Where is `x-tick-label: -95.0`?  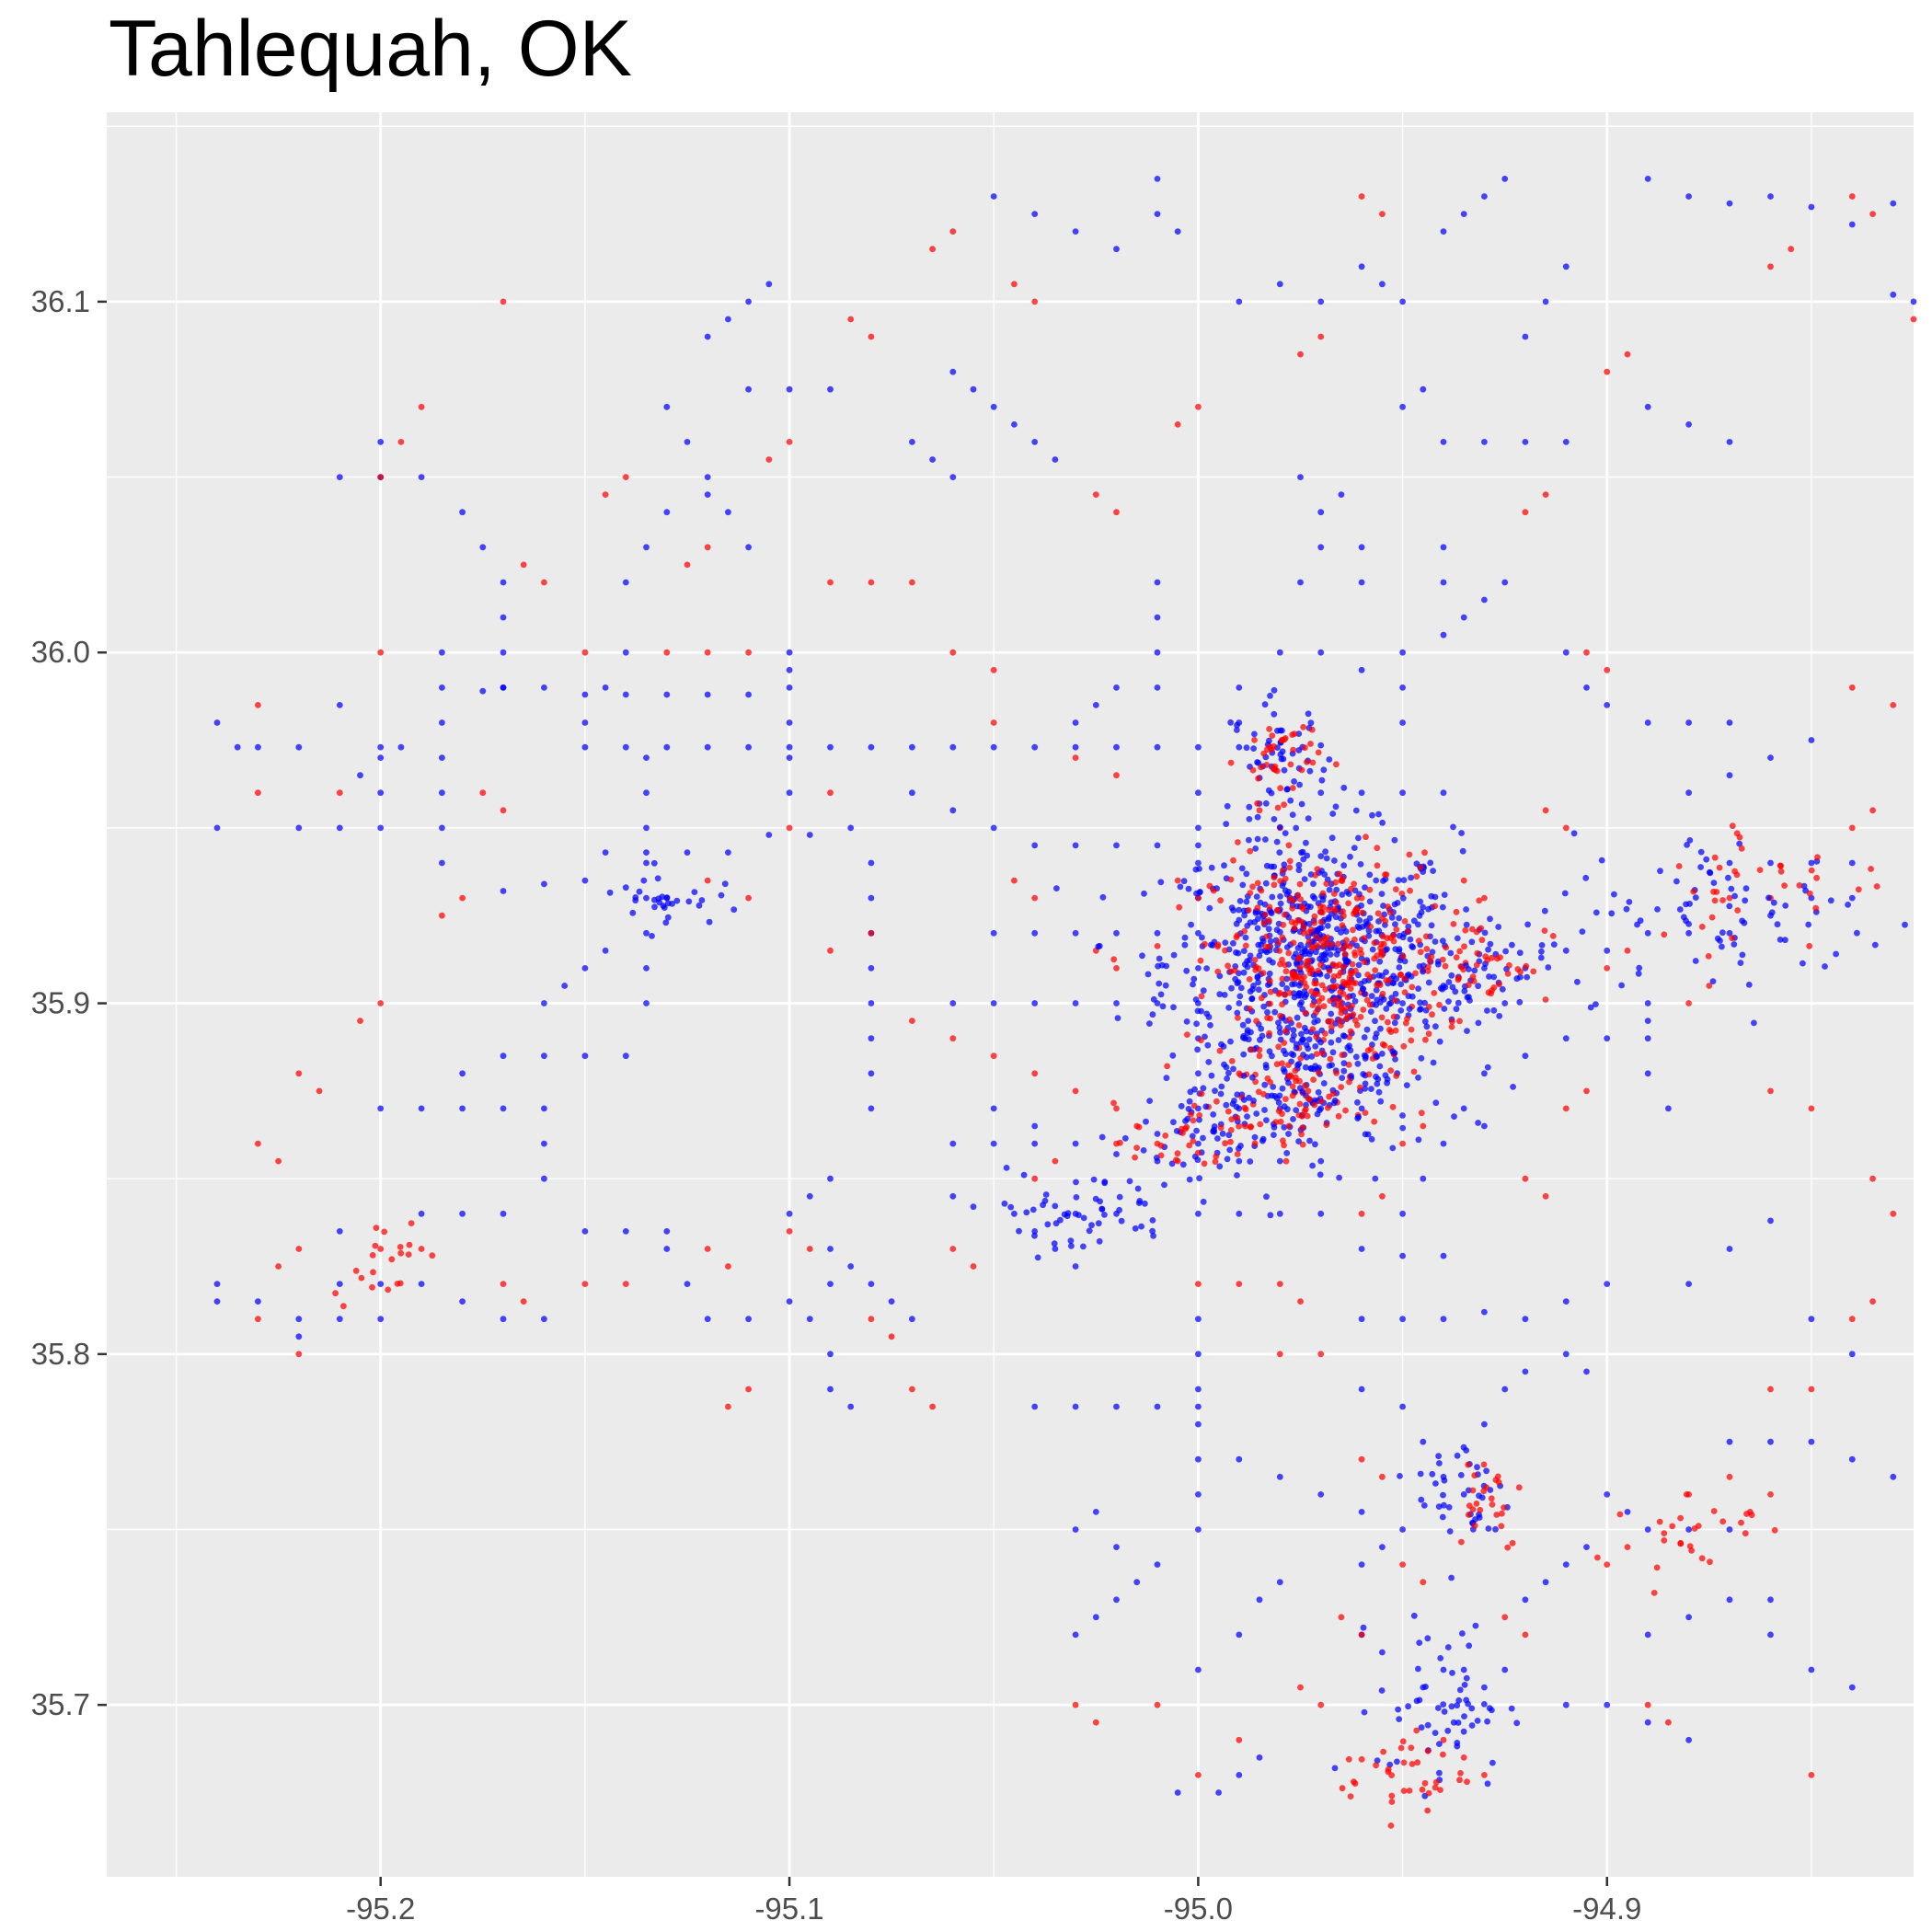 x-tick-label: -95.0 is located at coordinates (1198, 1909).